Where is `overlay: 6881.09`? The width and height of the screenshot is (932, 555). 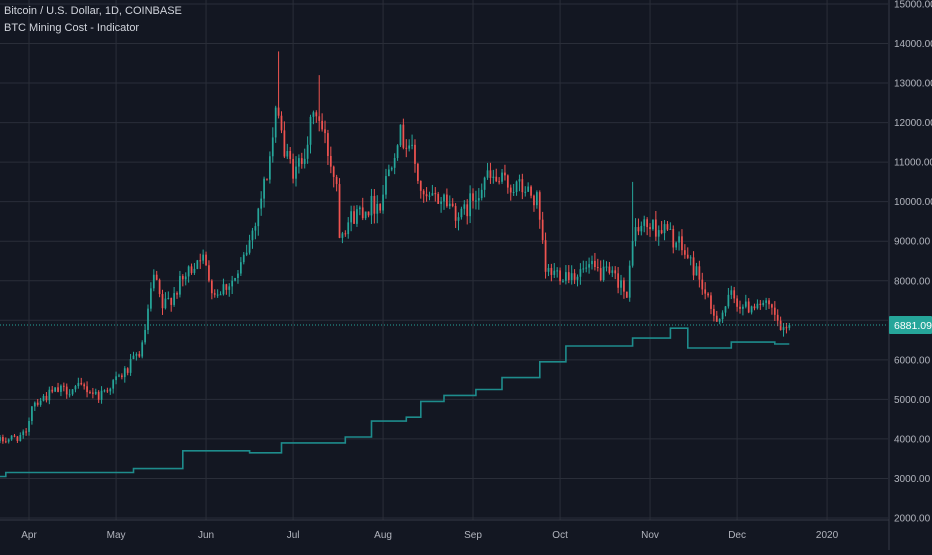 overlay: 6881.09 is located at coordinates (466, 325).